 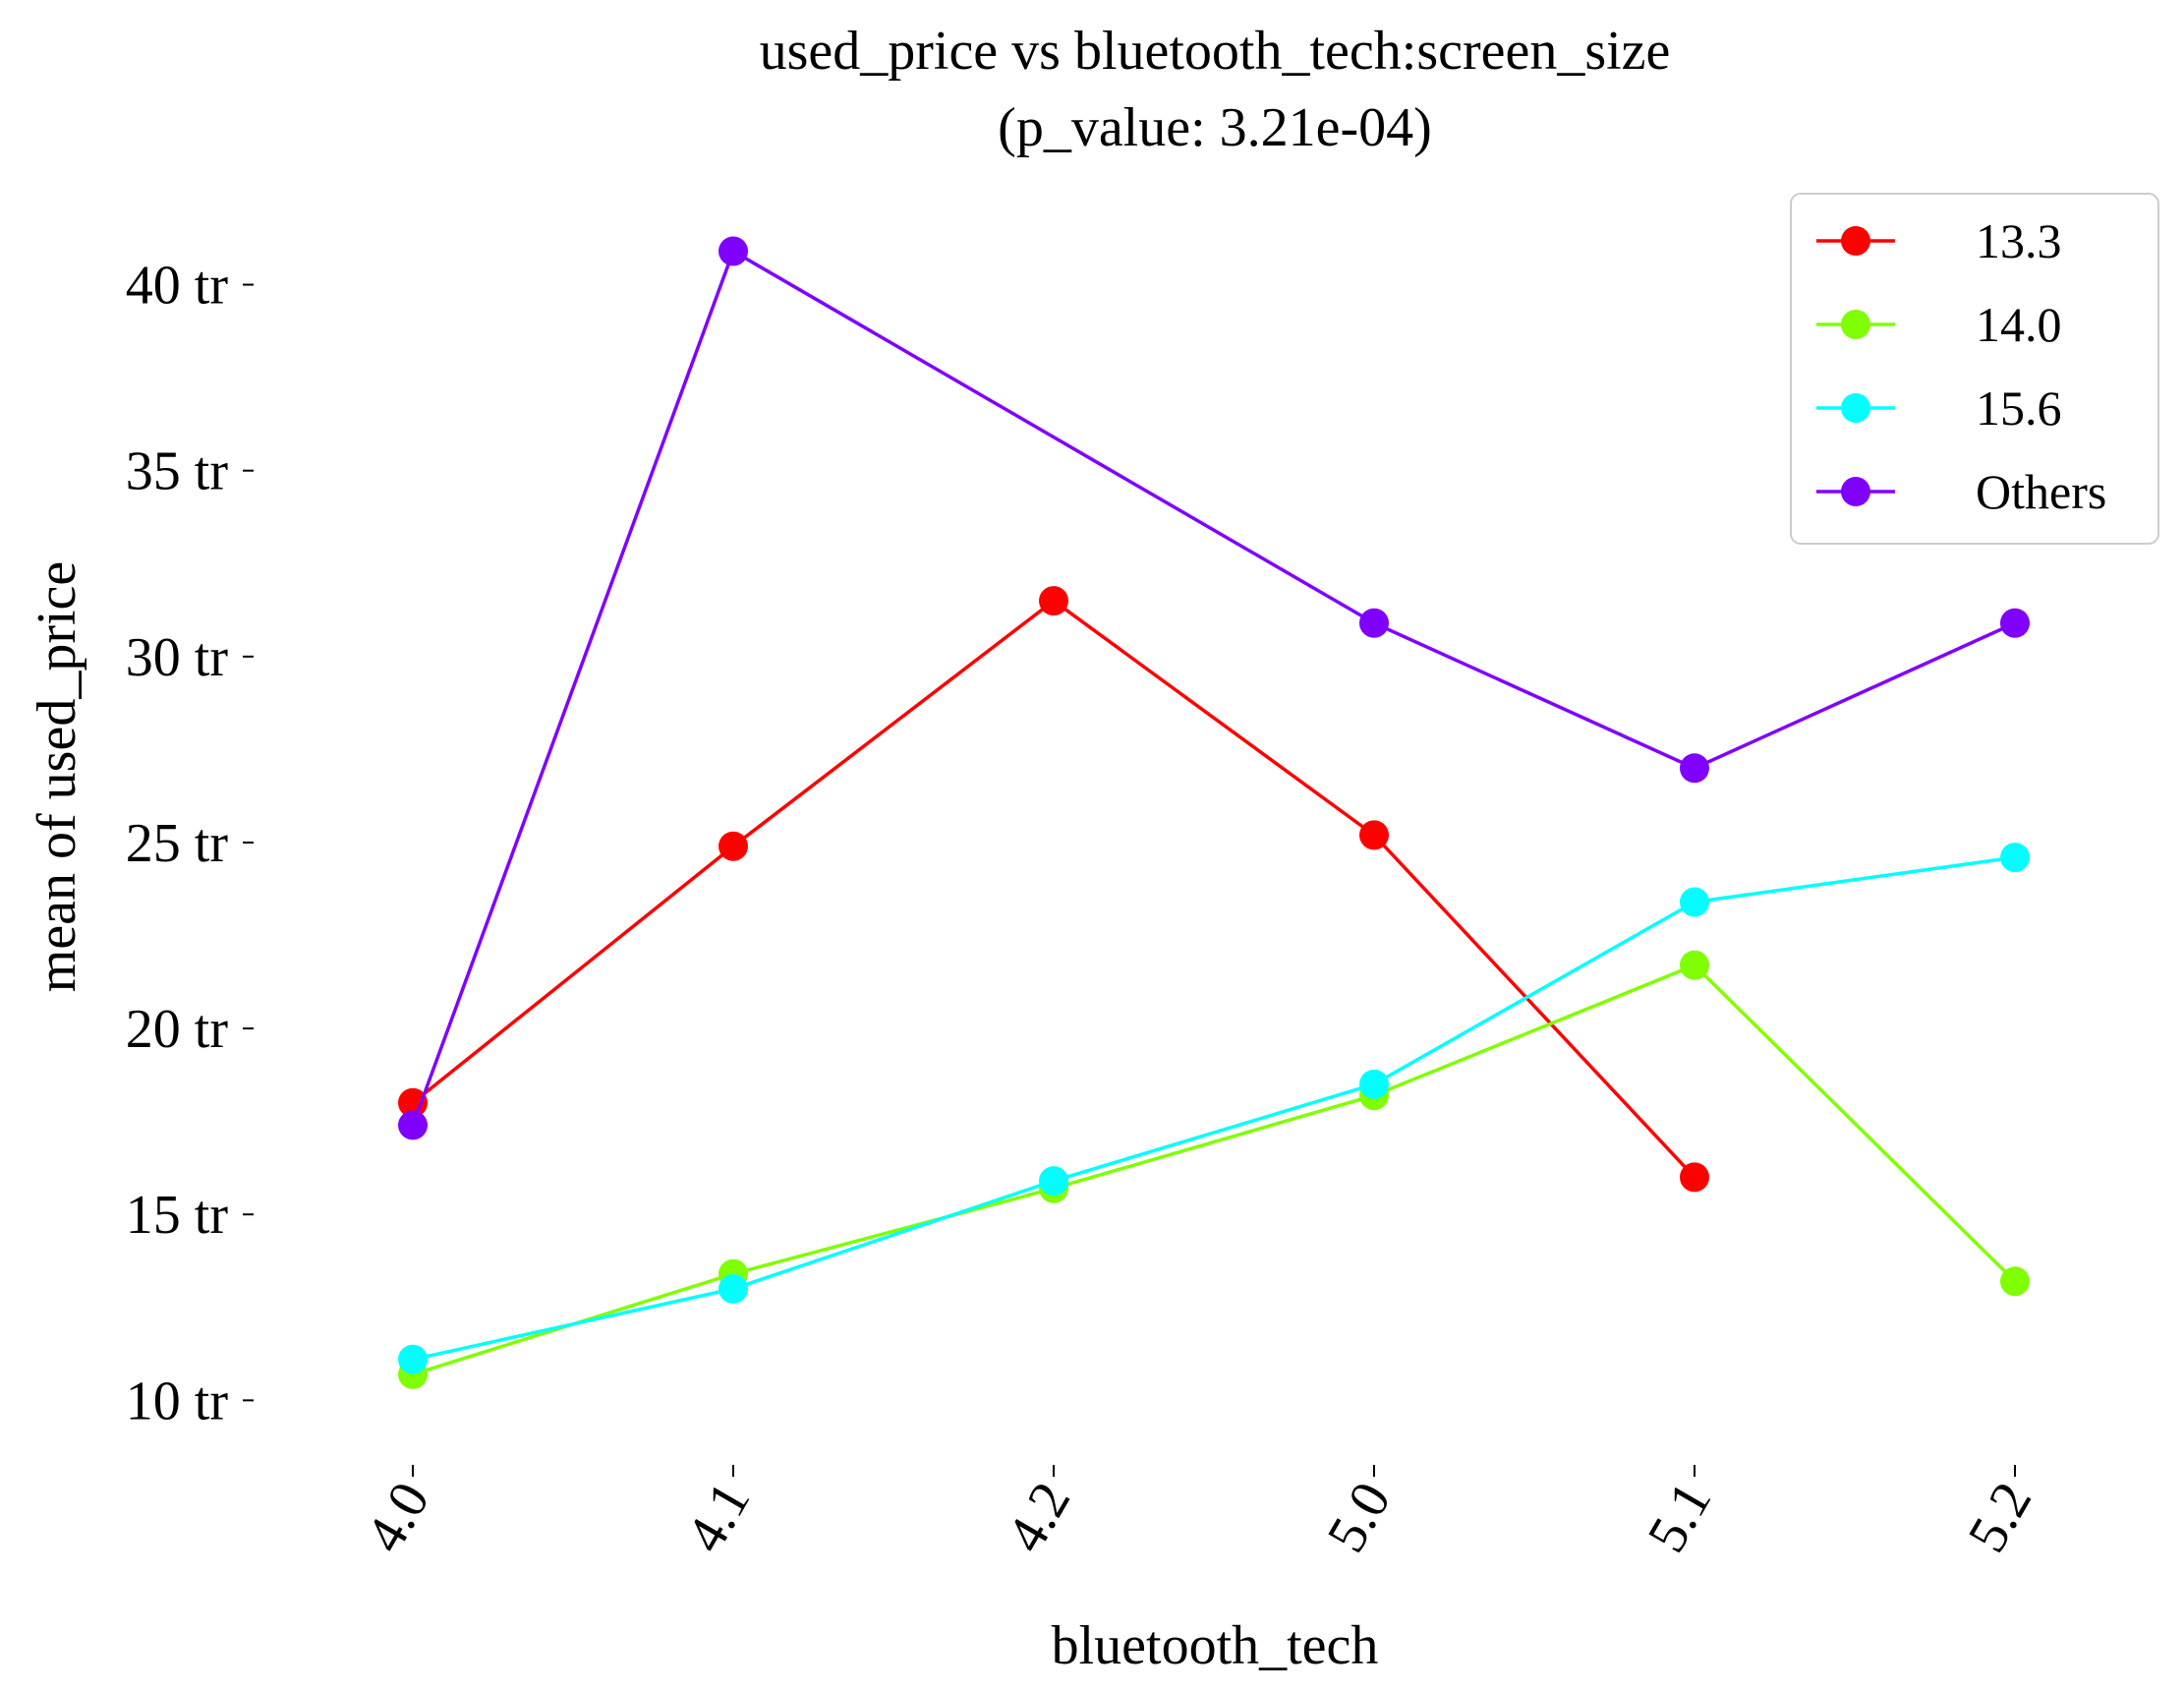 What do you see at coordinates (1039, 1518) in the screenshot?
I see `x-tick-label: 4.2` at bounding box center [1039, 1518].